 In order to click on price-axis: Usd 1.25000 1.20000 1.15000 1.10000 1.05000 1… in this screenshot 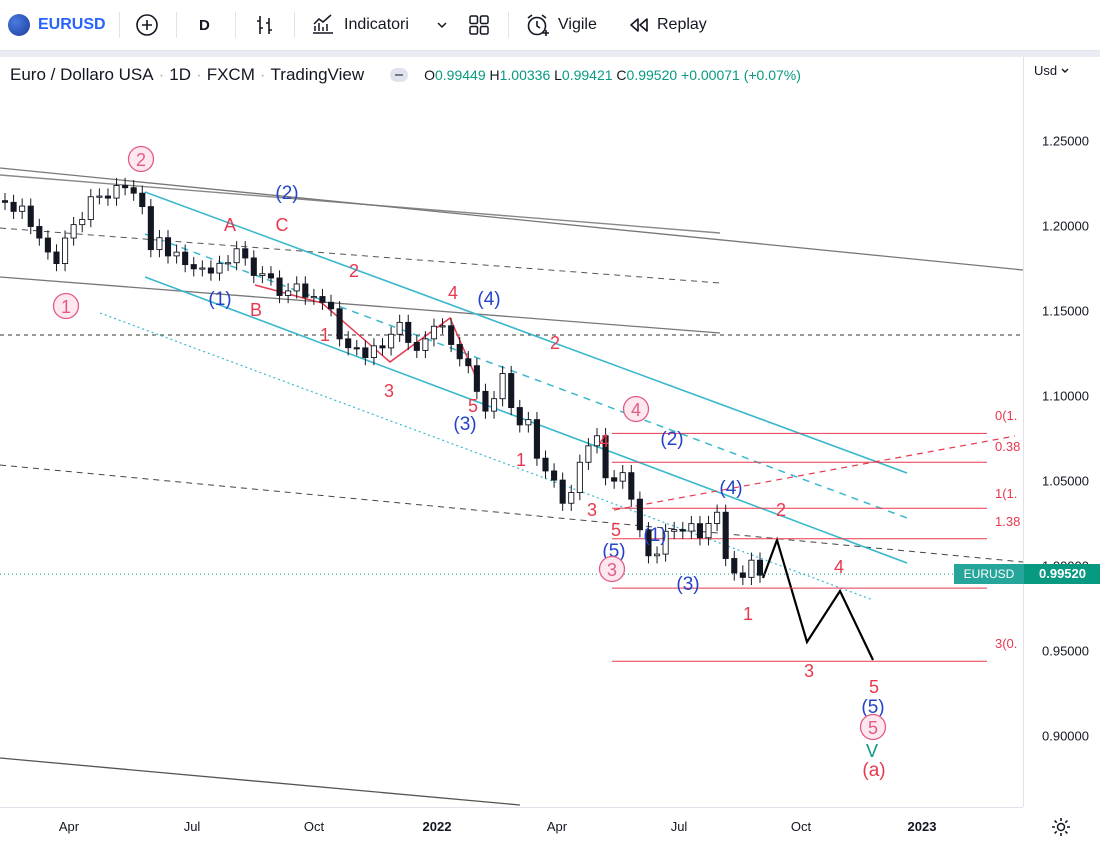, I will do `click(1027, 432)`.